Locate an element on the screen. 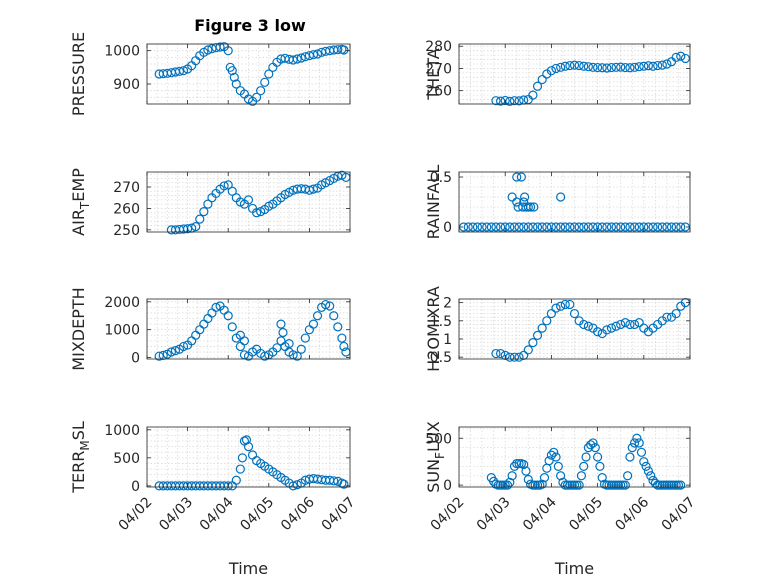  y-axis-label-subscript: T is located at coordinates (85, 205).